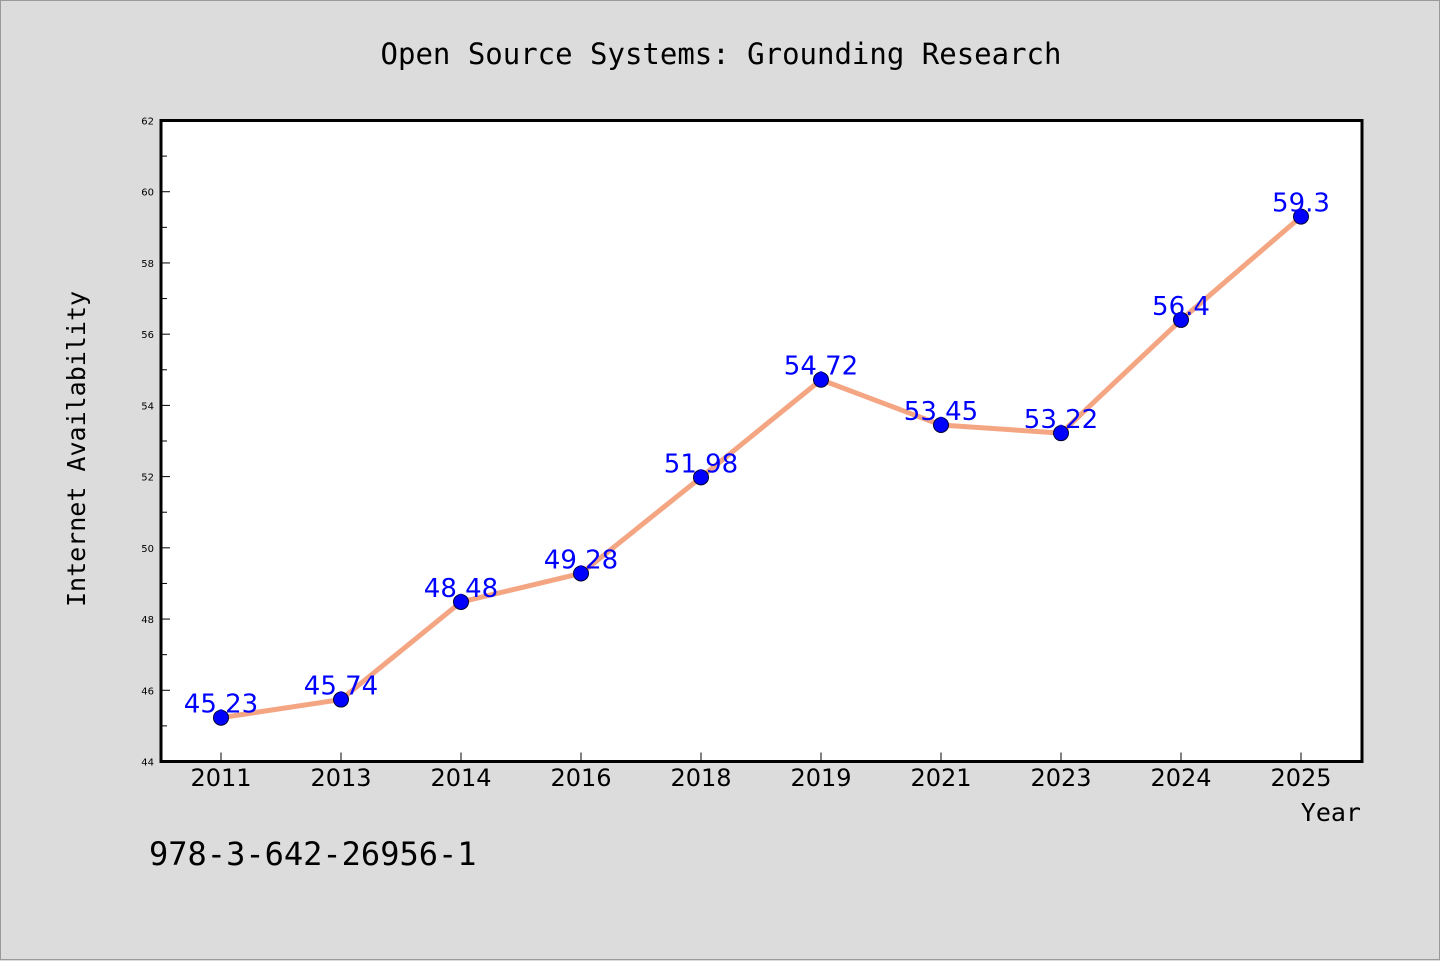 Image resolution: width=1440 pixels, height=961 pixels. Describe the element at coordinates (1180, 778) in the screenshot. I see `x-tick-label: 2024` at that location.